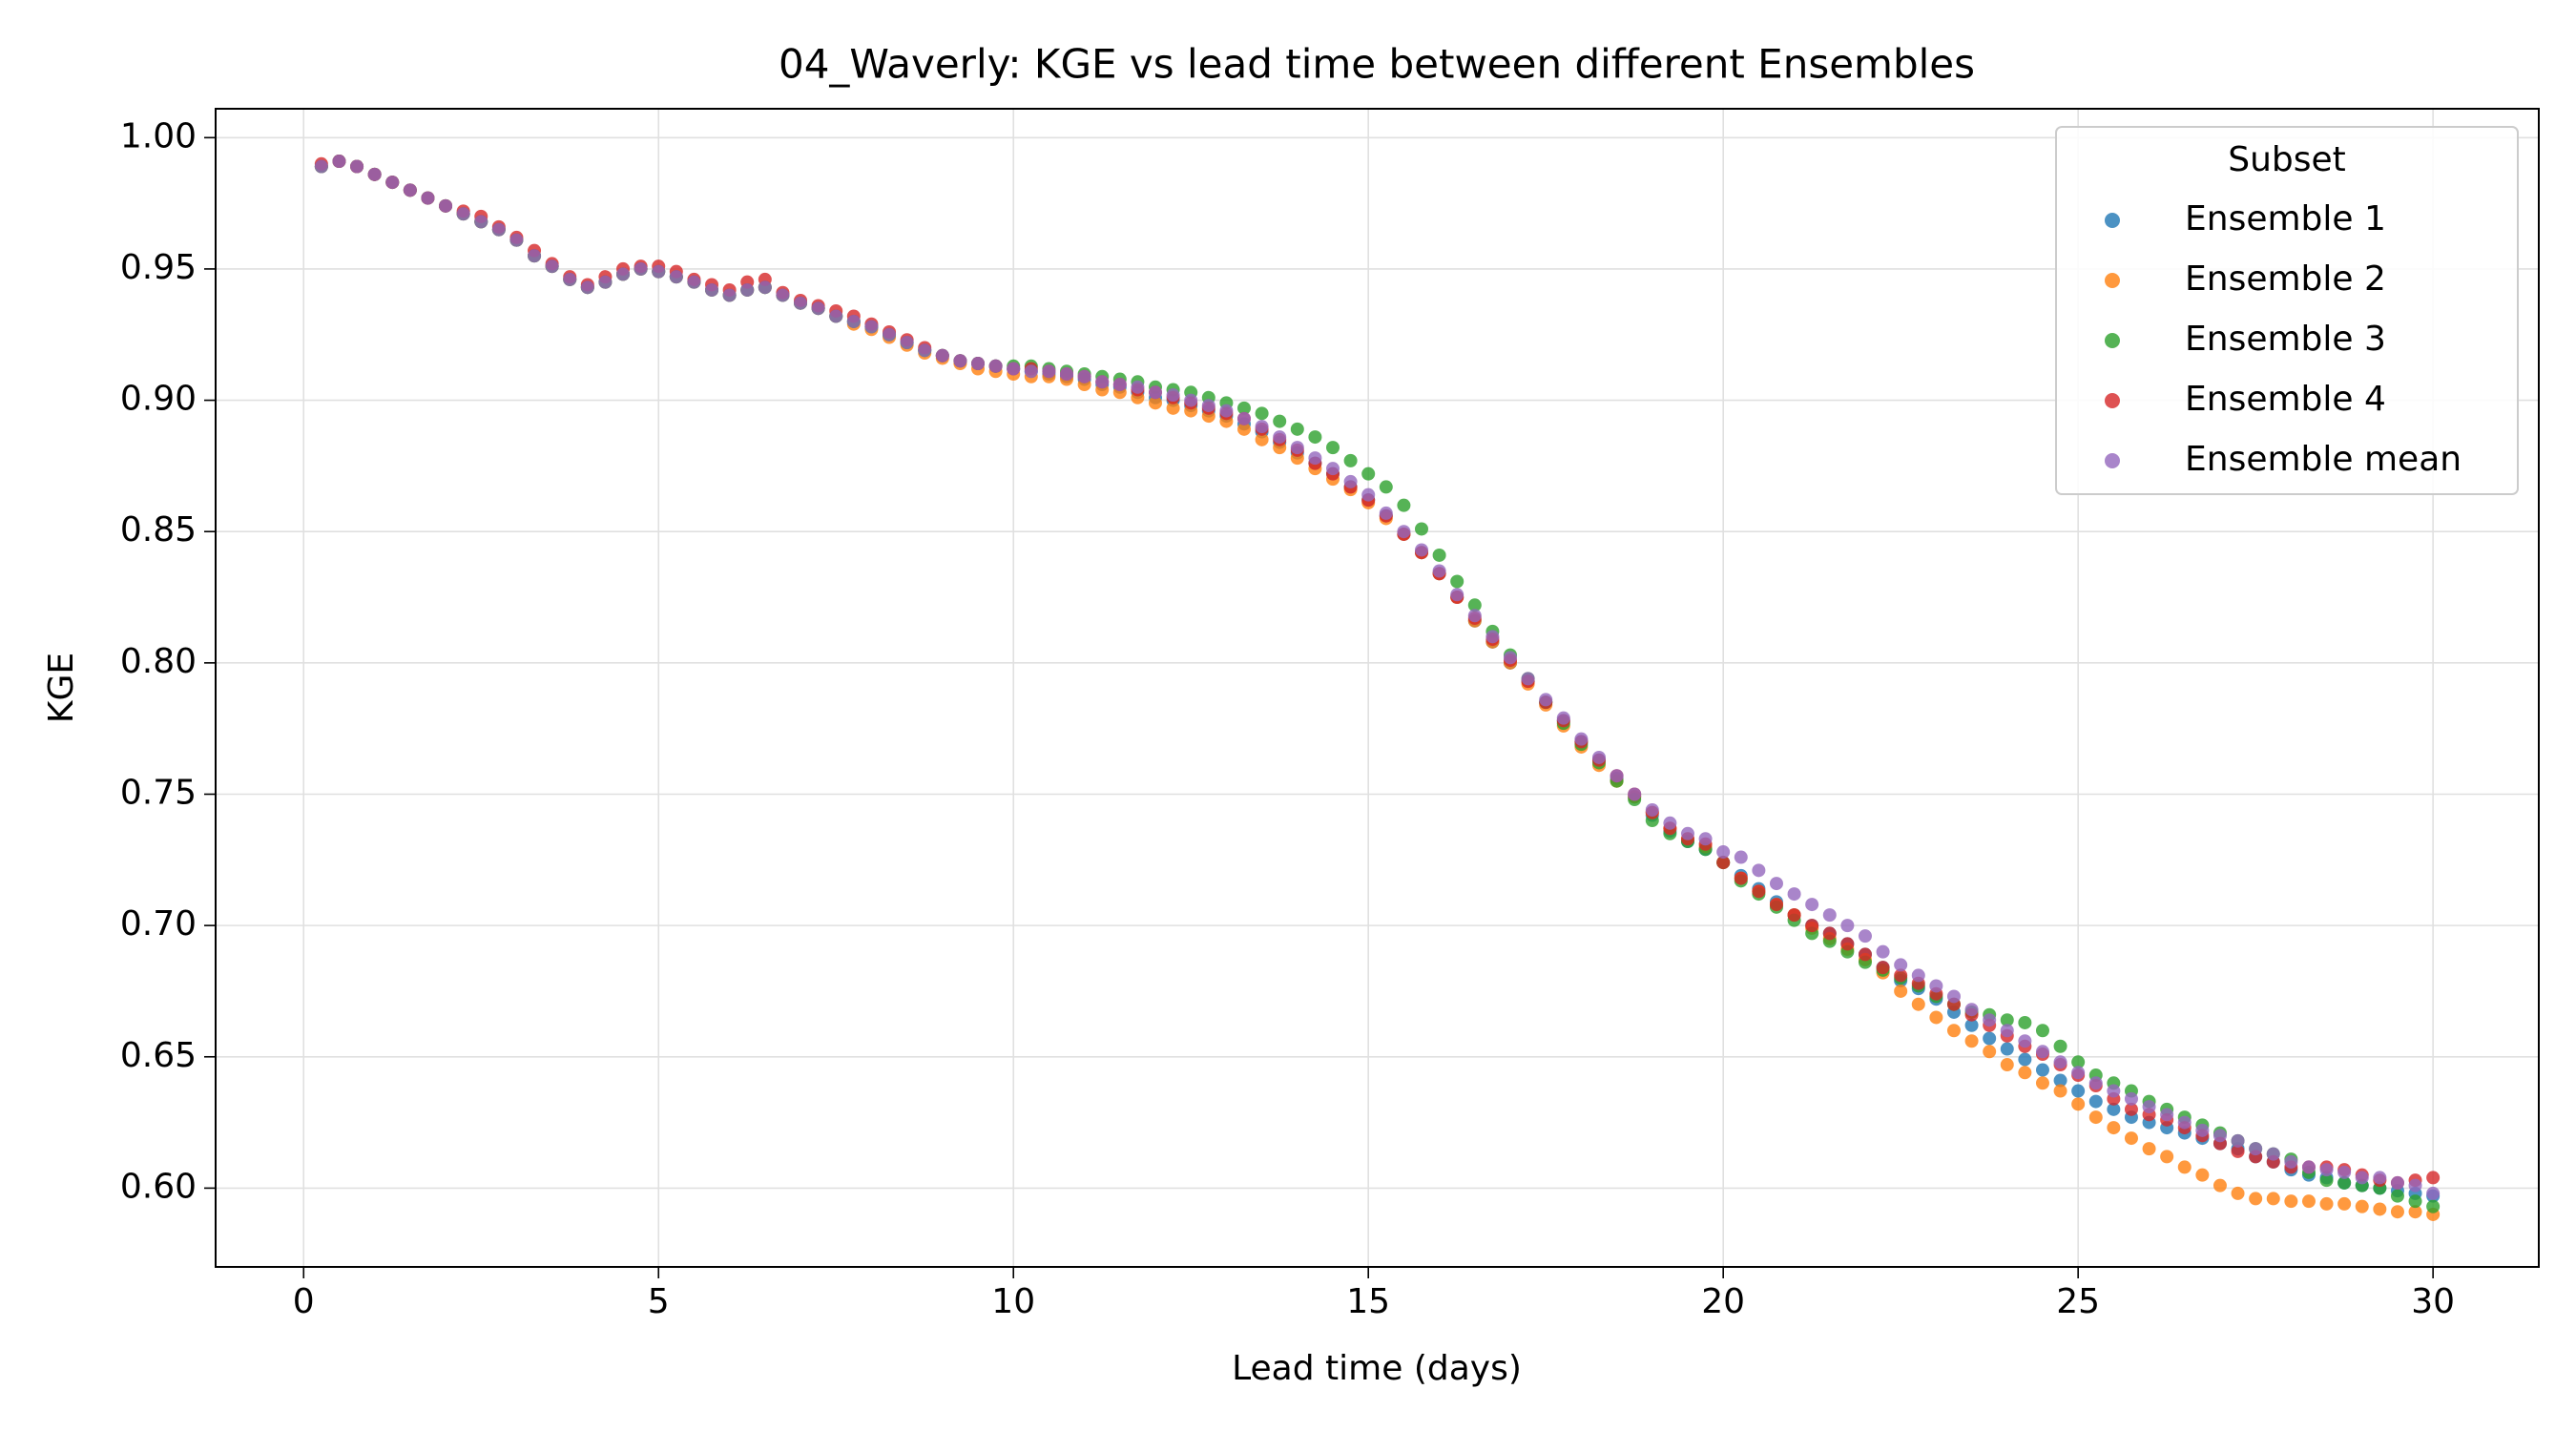  I want to click on y-tick-label: 0.75, so click(158, 792).